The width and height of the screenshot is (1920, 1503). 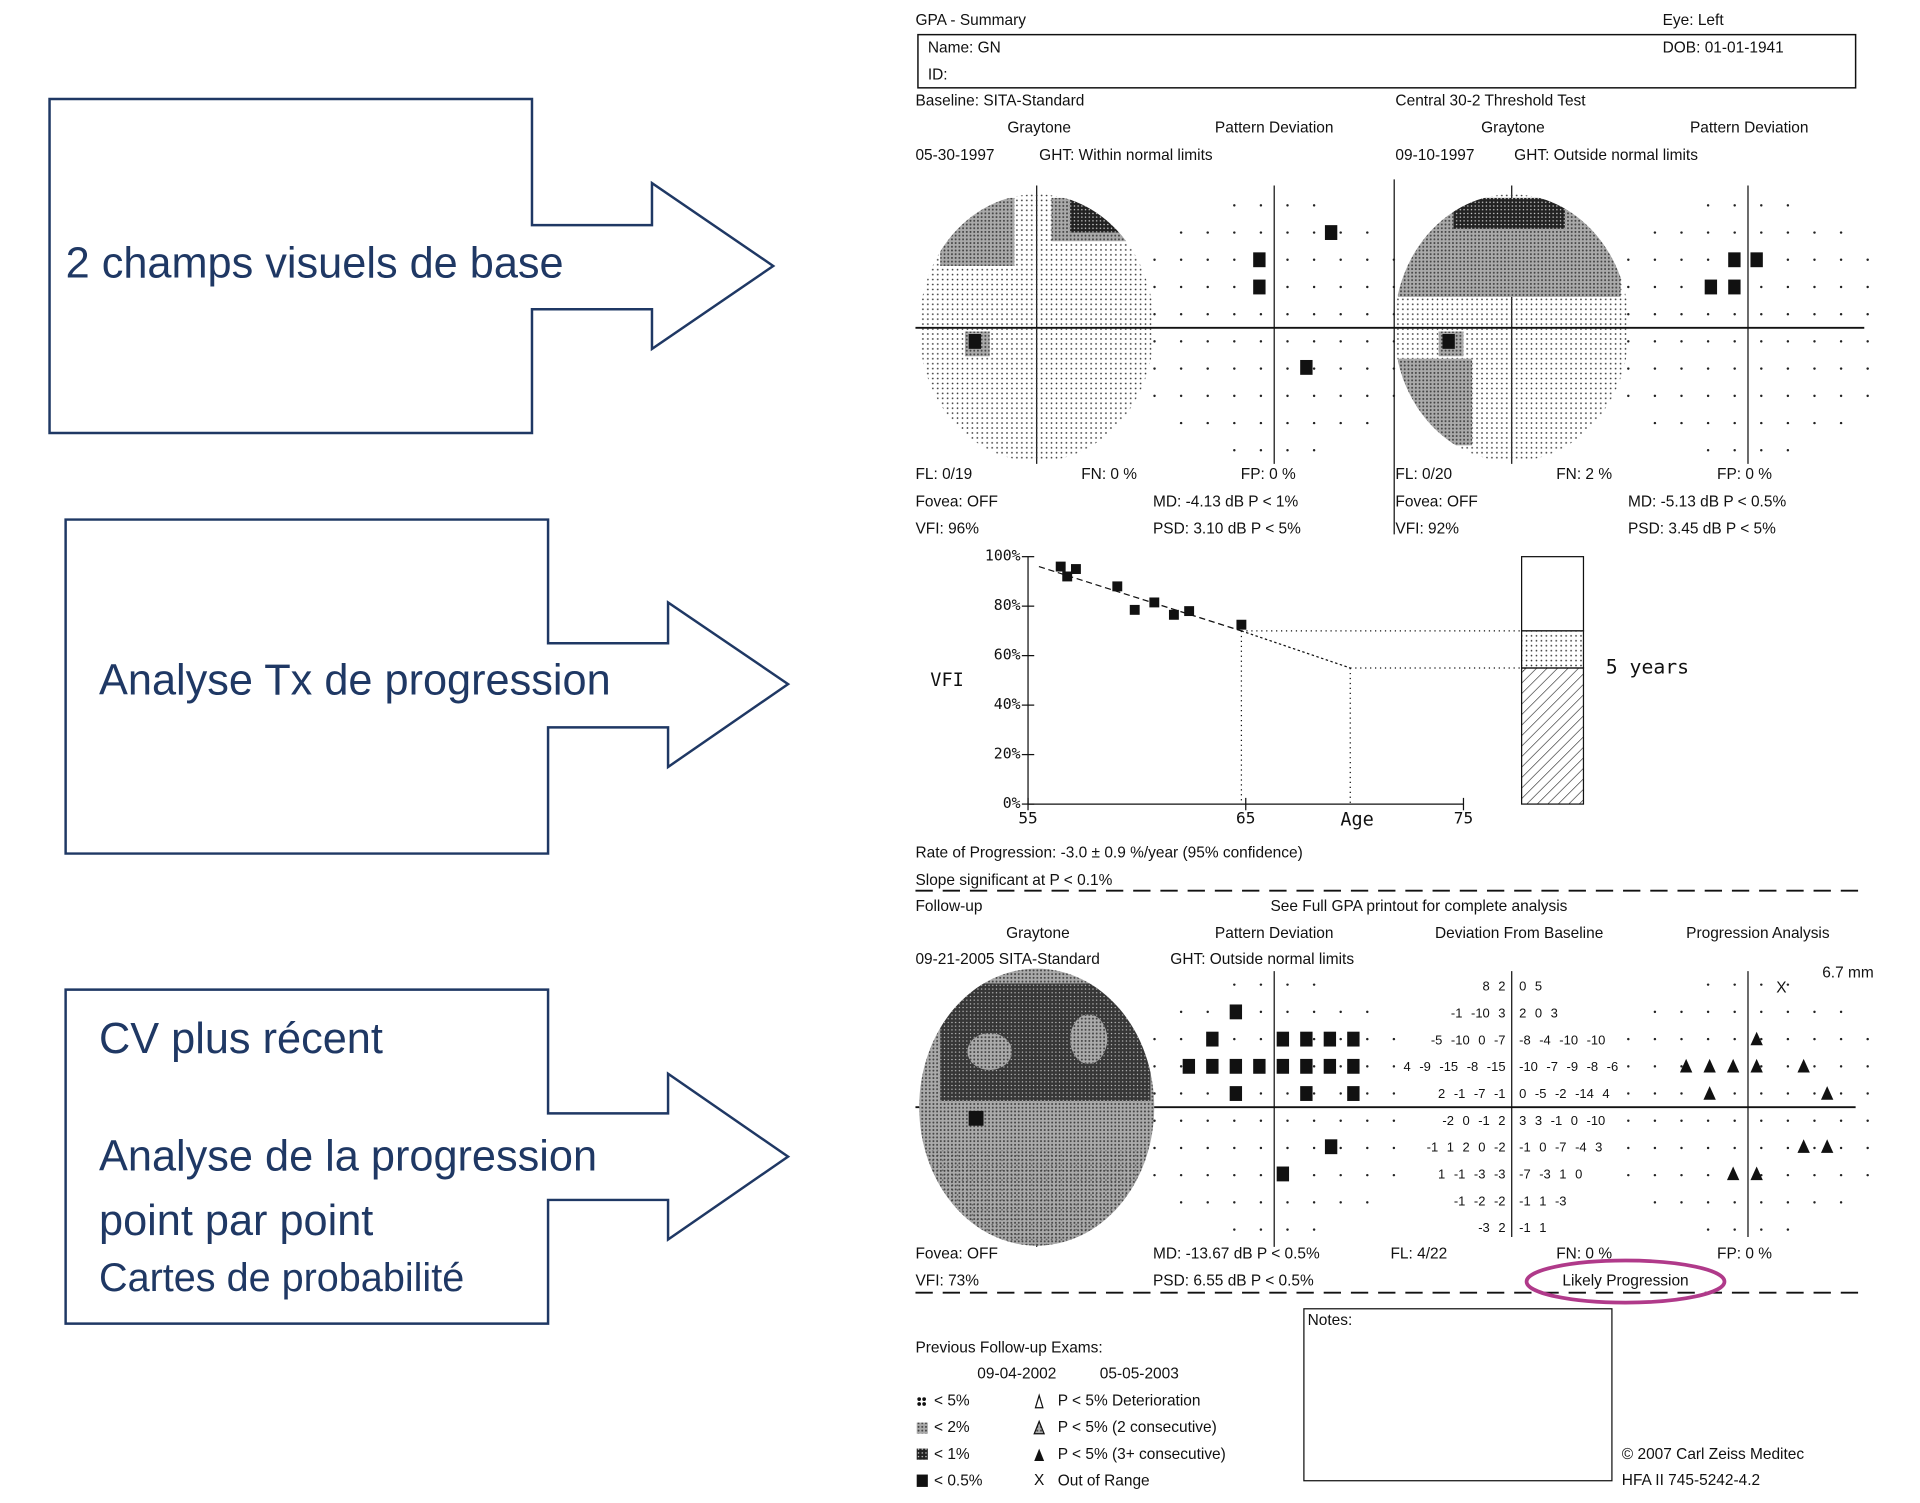 I want to click on report-text: 09-10-1997, so click(x=1434, y=155).